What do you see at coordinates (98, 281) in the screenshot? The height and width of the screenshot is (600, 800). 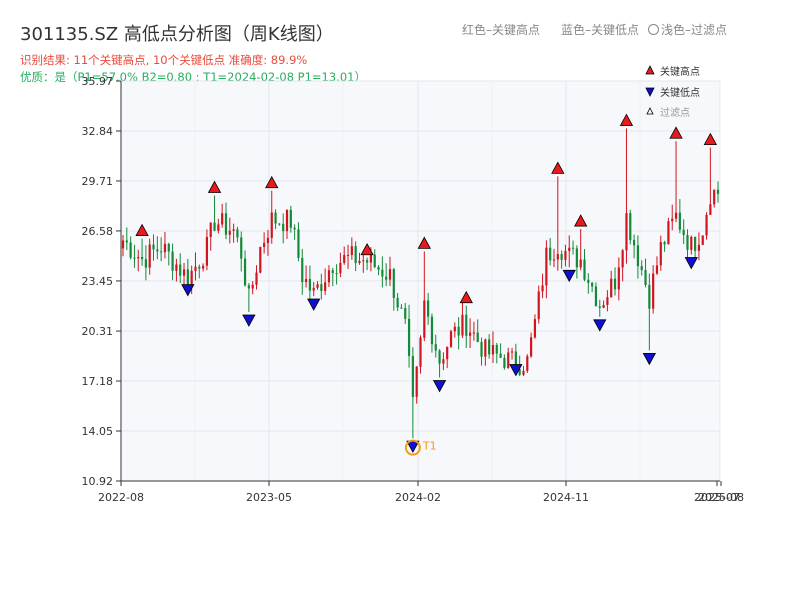 I see `y-tick-label: 23.45` at bounding box center [98, 281].